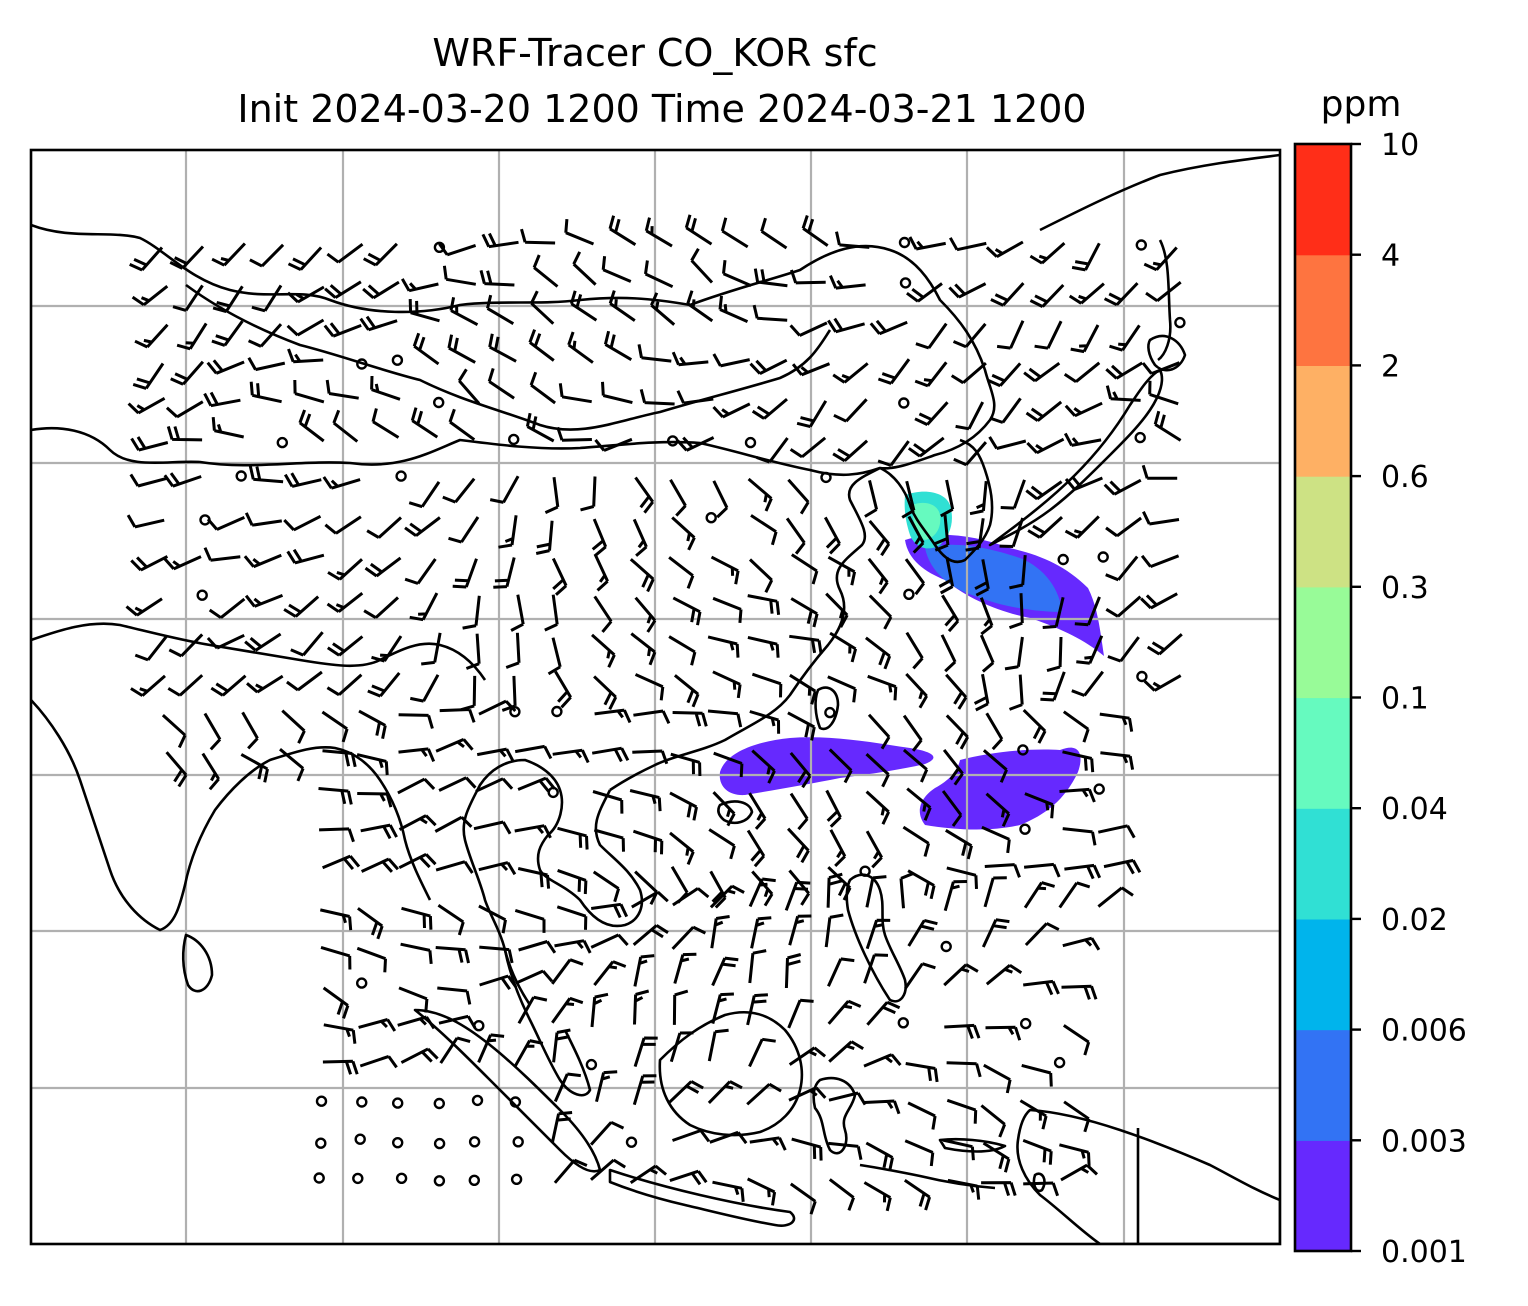 The image size is (1528, 1306). What do you see at coordinates (553, 882) in the screenshot?
I see `coast-indochina` at bounding box center [553, 882].